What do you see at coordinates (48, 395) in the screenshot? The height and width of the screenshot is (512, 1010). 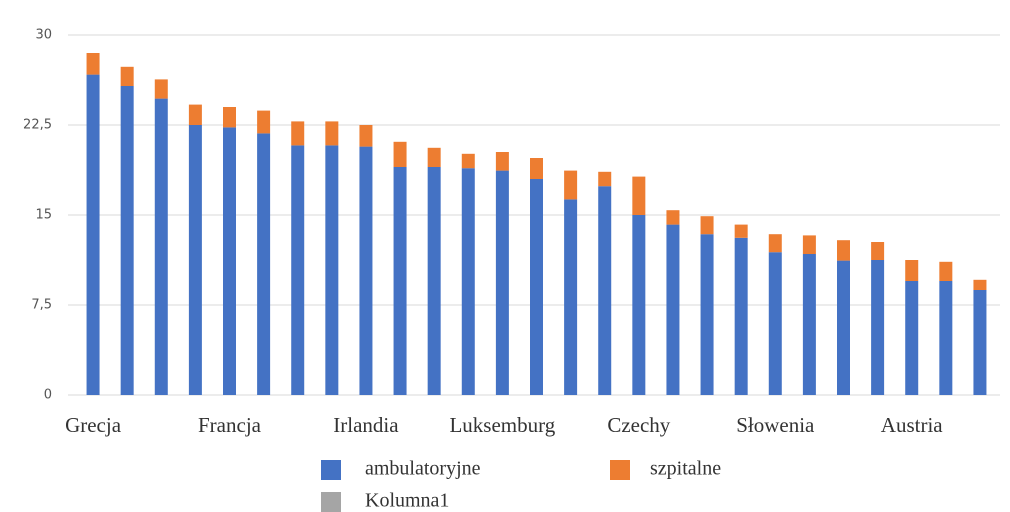 I see `y-tick-label: 0` at bounding box center [48, 395].